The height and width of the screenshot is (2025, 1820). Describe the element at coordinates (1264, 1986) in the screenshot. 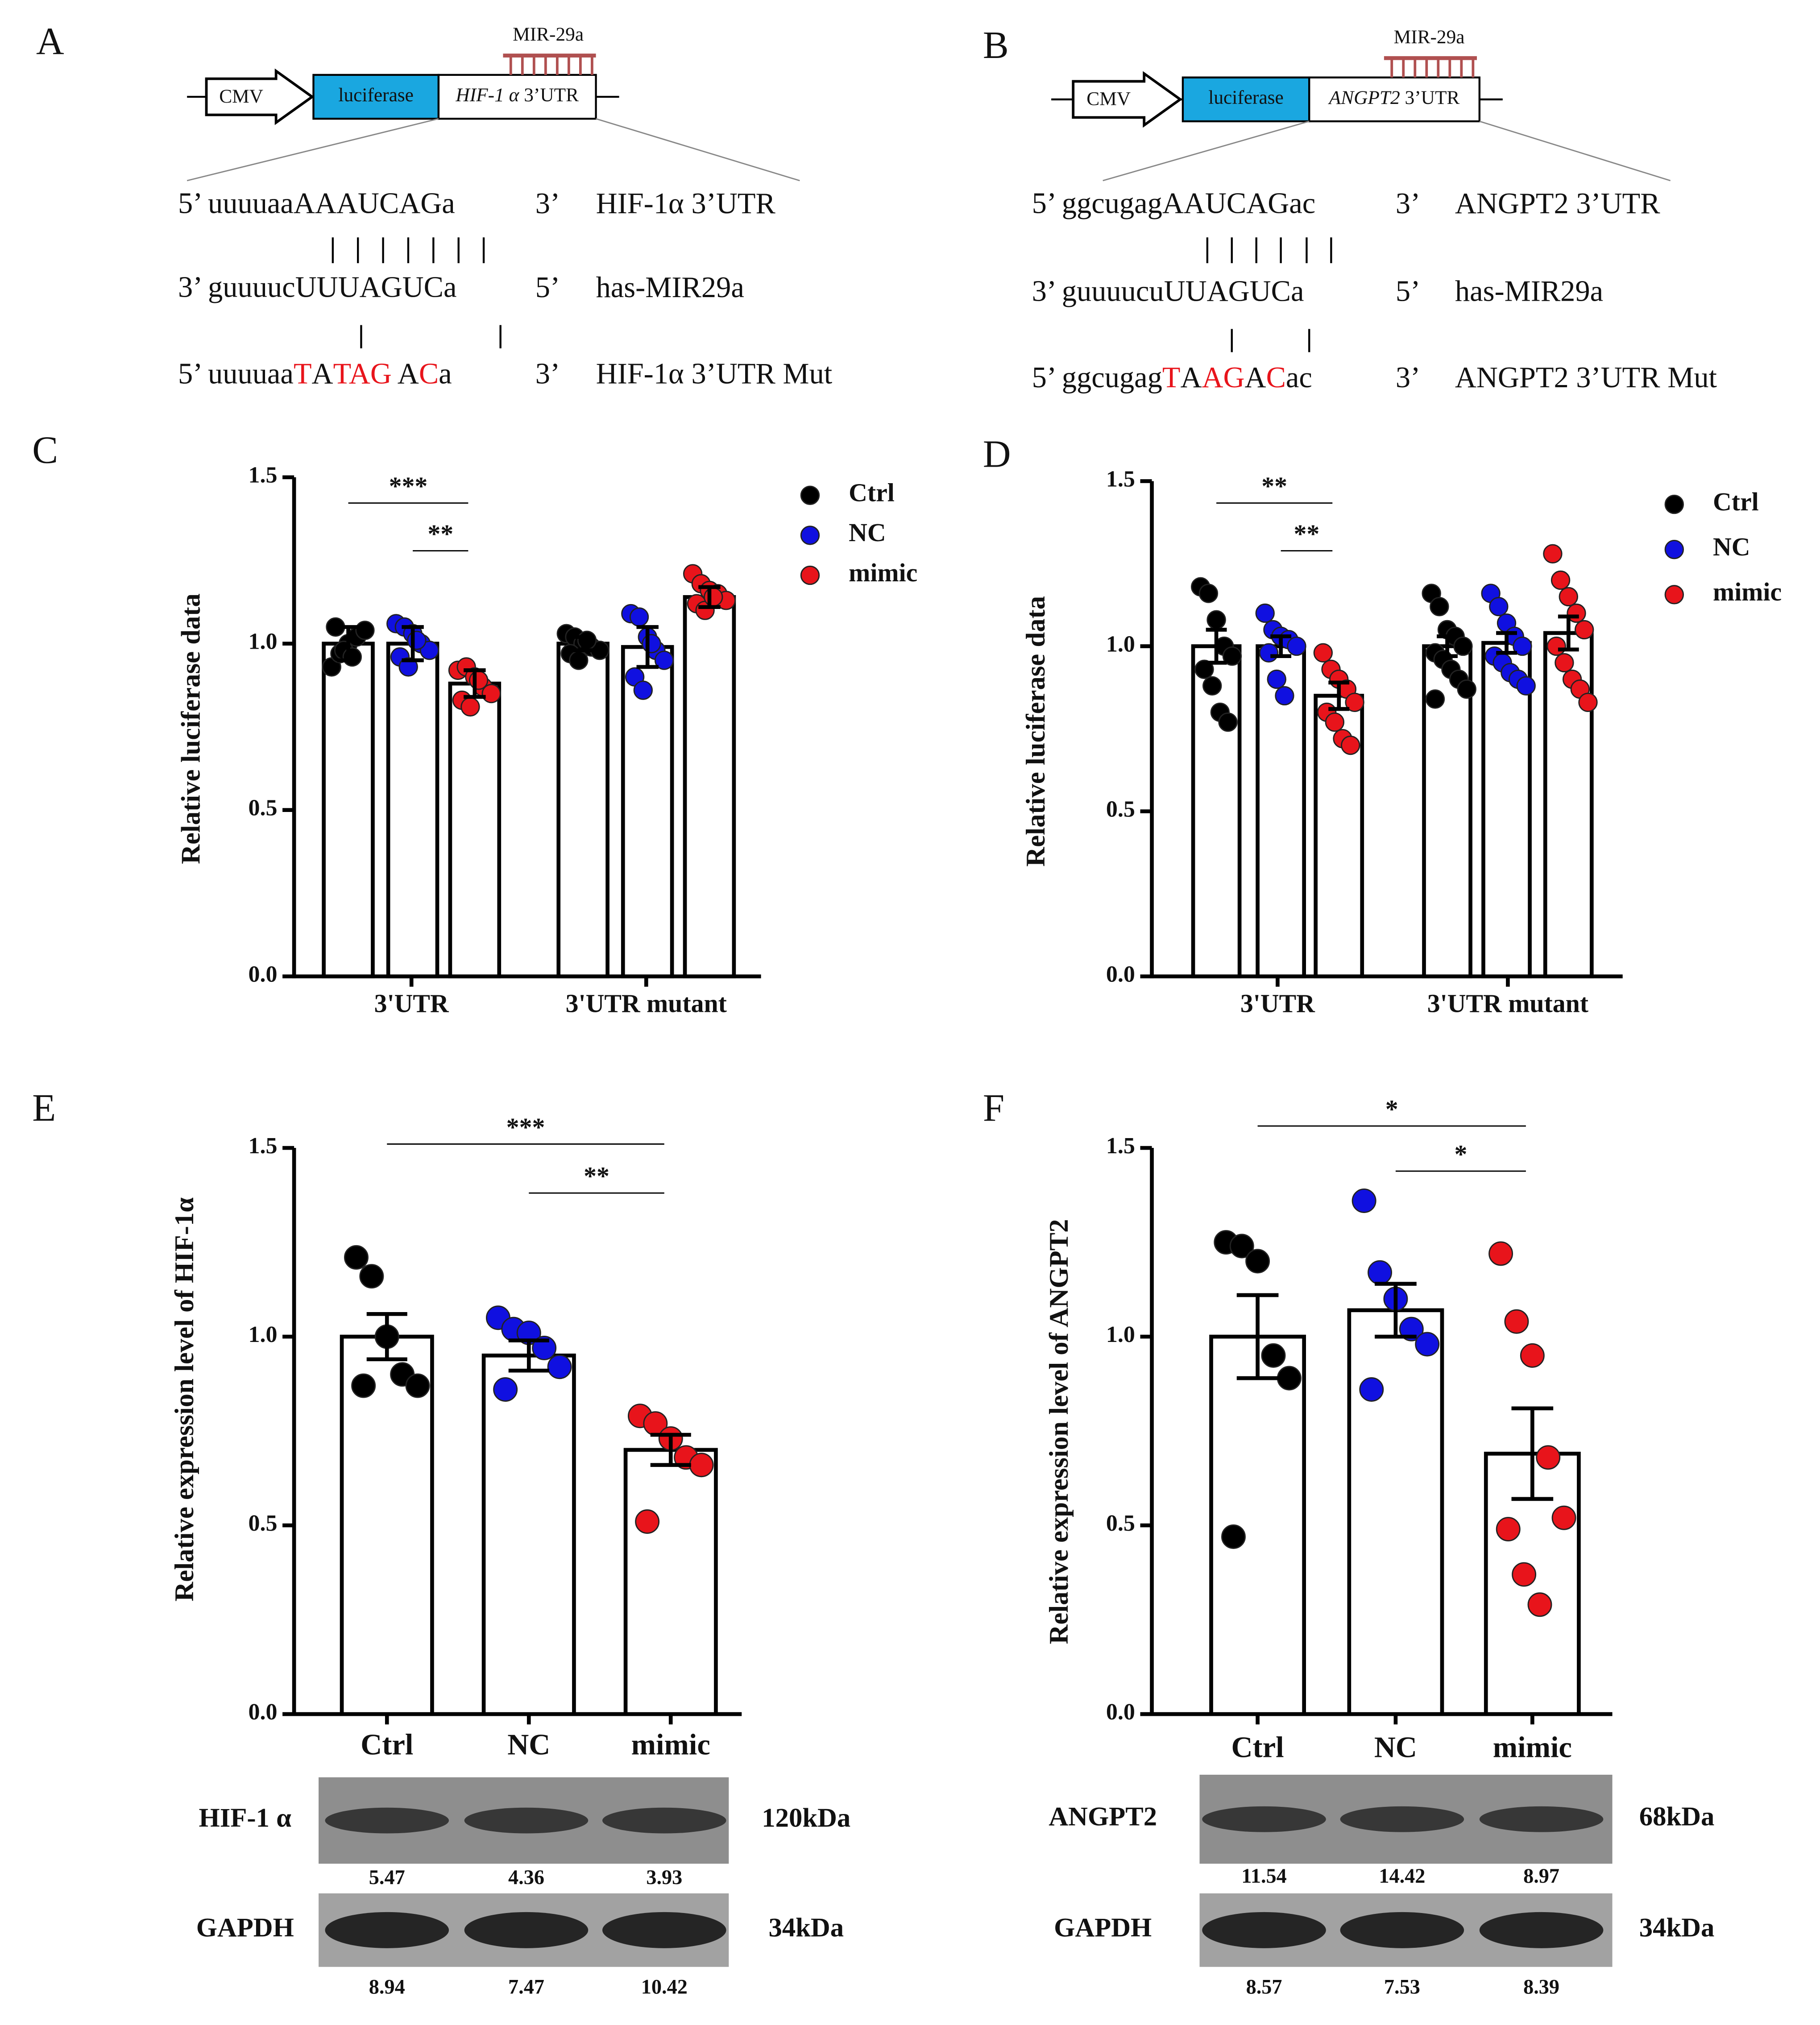

I see `band-intensity: 8.57` at that location.